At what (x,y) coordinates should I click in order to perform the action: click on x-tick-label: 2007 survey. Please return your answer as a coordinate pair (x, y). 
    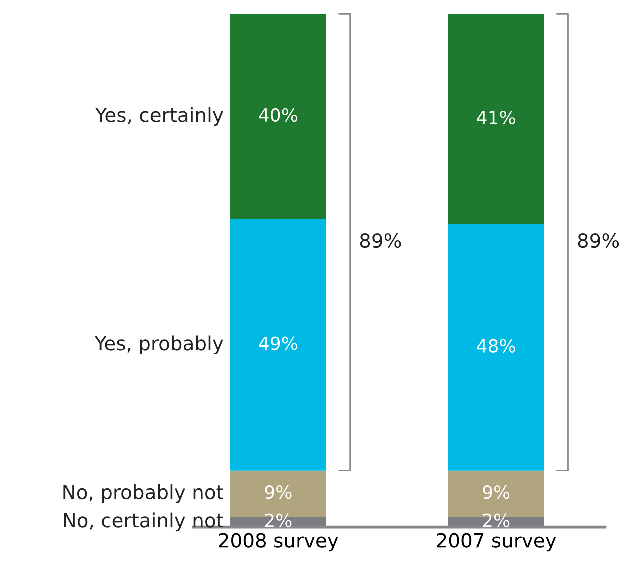
    Looking at the image, I should click on (496, 542).